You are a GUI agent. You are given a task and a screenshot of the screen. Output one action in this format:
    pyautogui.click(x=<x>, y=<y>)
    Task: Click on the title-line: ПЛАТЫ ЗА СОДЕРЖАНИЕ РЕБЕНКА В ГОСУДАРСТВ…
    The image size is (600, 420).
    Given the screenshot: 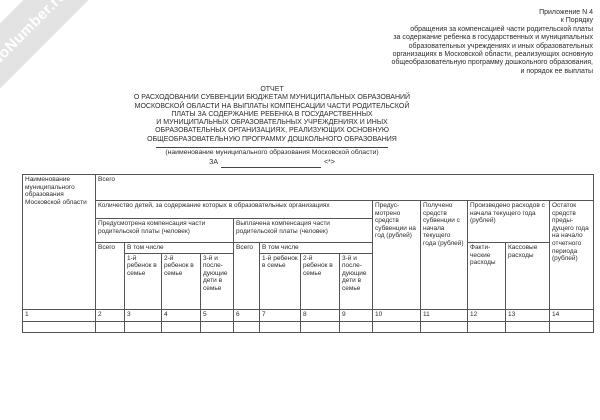 What is the action you would take?
    pyautogui.click(x=272, y=114)
    